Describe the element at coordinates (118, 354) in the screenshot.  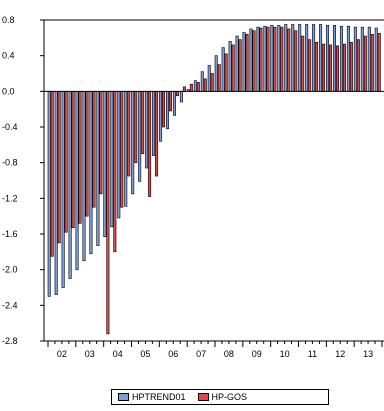
I see `x-tick-label: 04` at that location.